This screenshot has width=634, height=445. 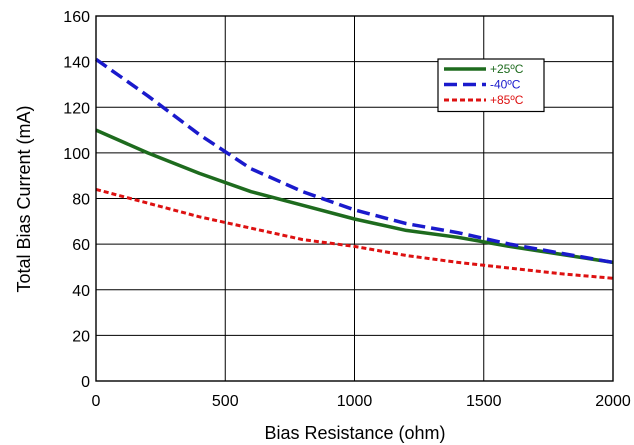 I want to click on legend-label-2: -40ºC, so click(x=505, y=85).